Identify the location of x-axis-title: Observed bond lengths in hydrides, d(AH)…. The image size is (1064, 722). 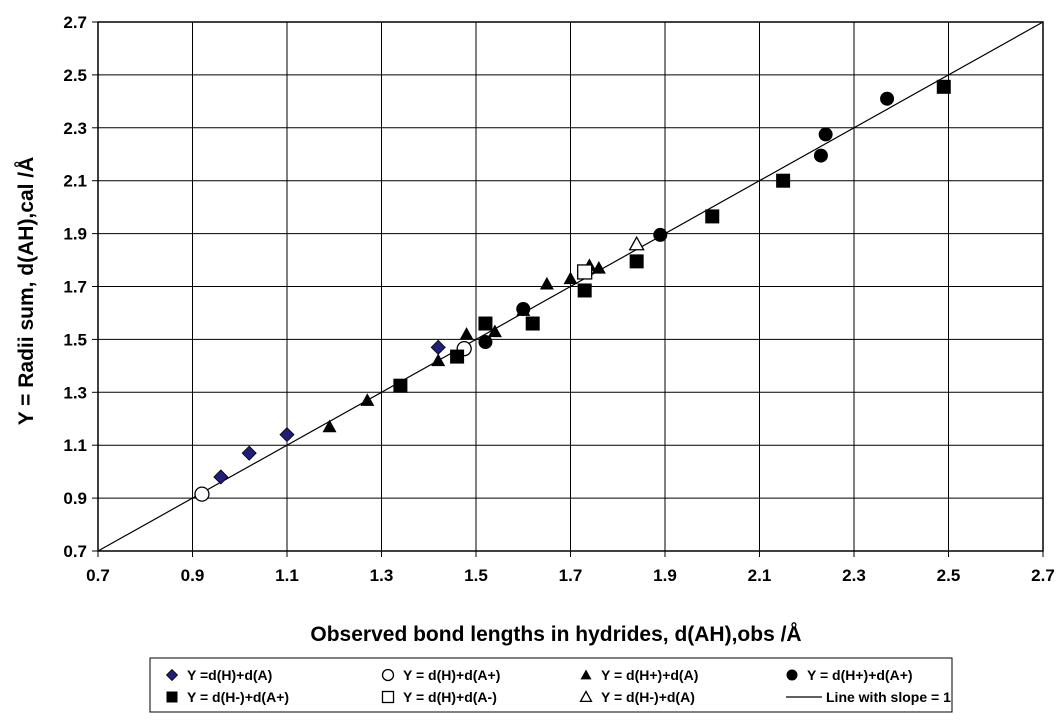
(555, 634).